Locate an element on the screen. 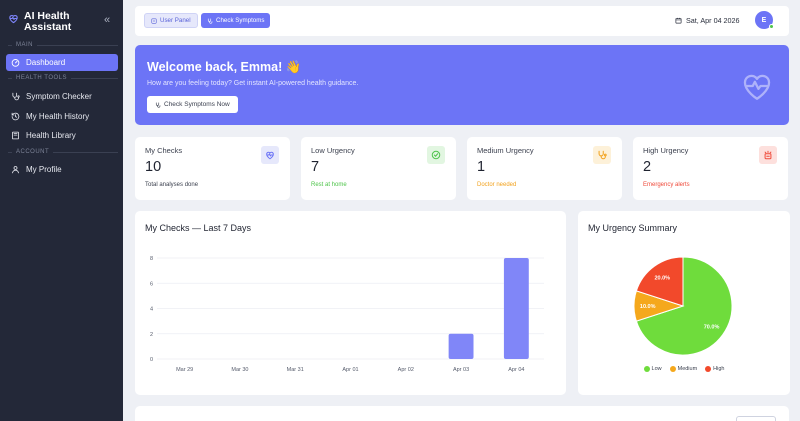 The height and width of the screenshot is (421, 800). section-label-account: ACCOUNT is located at coordinates (63, 152).